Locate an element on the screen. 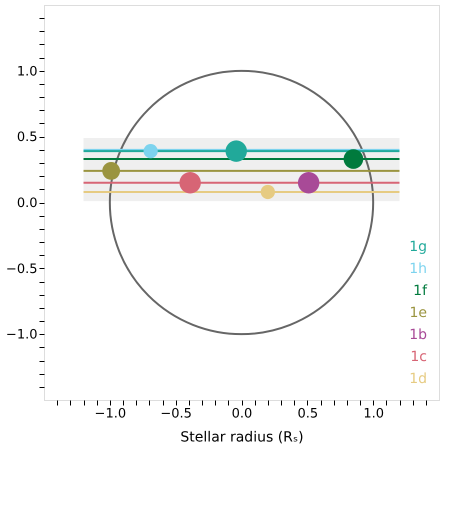  x-axis-title: Stellar radius (Rₛ) is located at coordinates (242, 438).